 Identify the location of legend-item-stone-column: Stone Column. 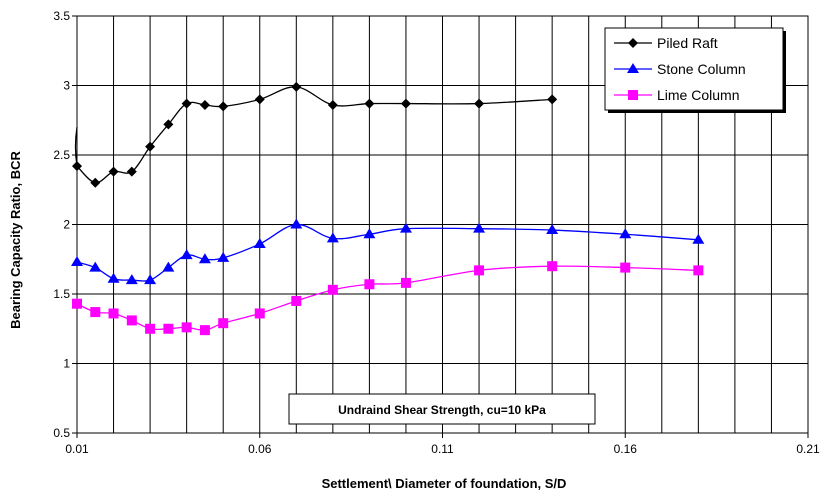
(680, 69).